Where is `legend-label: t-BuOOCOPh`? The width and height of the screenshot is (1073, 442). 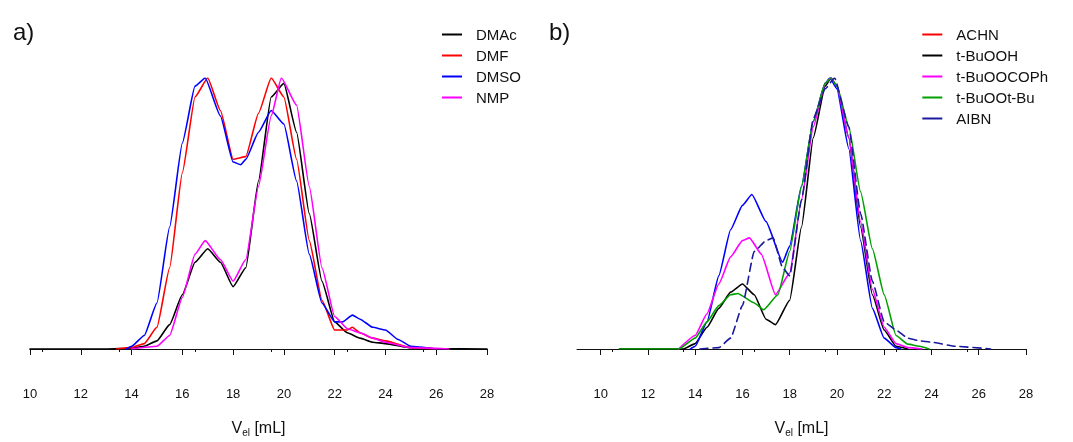 legend-label: t-BuOOCOPh is located at coordinates (1002, 76).